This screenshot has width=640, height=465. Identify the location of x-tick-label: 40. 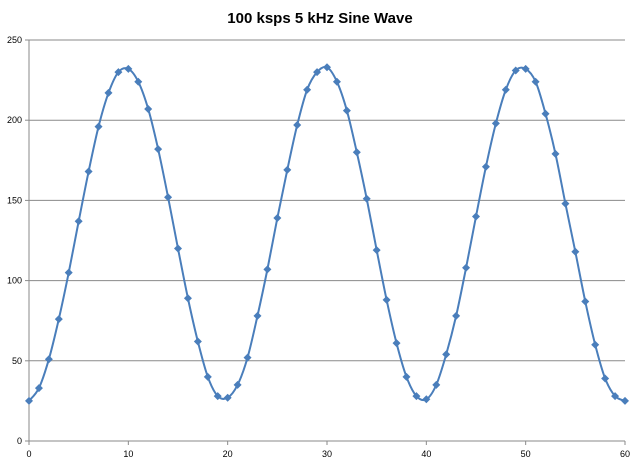
(426, 454).